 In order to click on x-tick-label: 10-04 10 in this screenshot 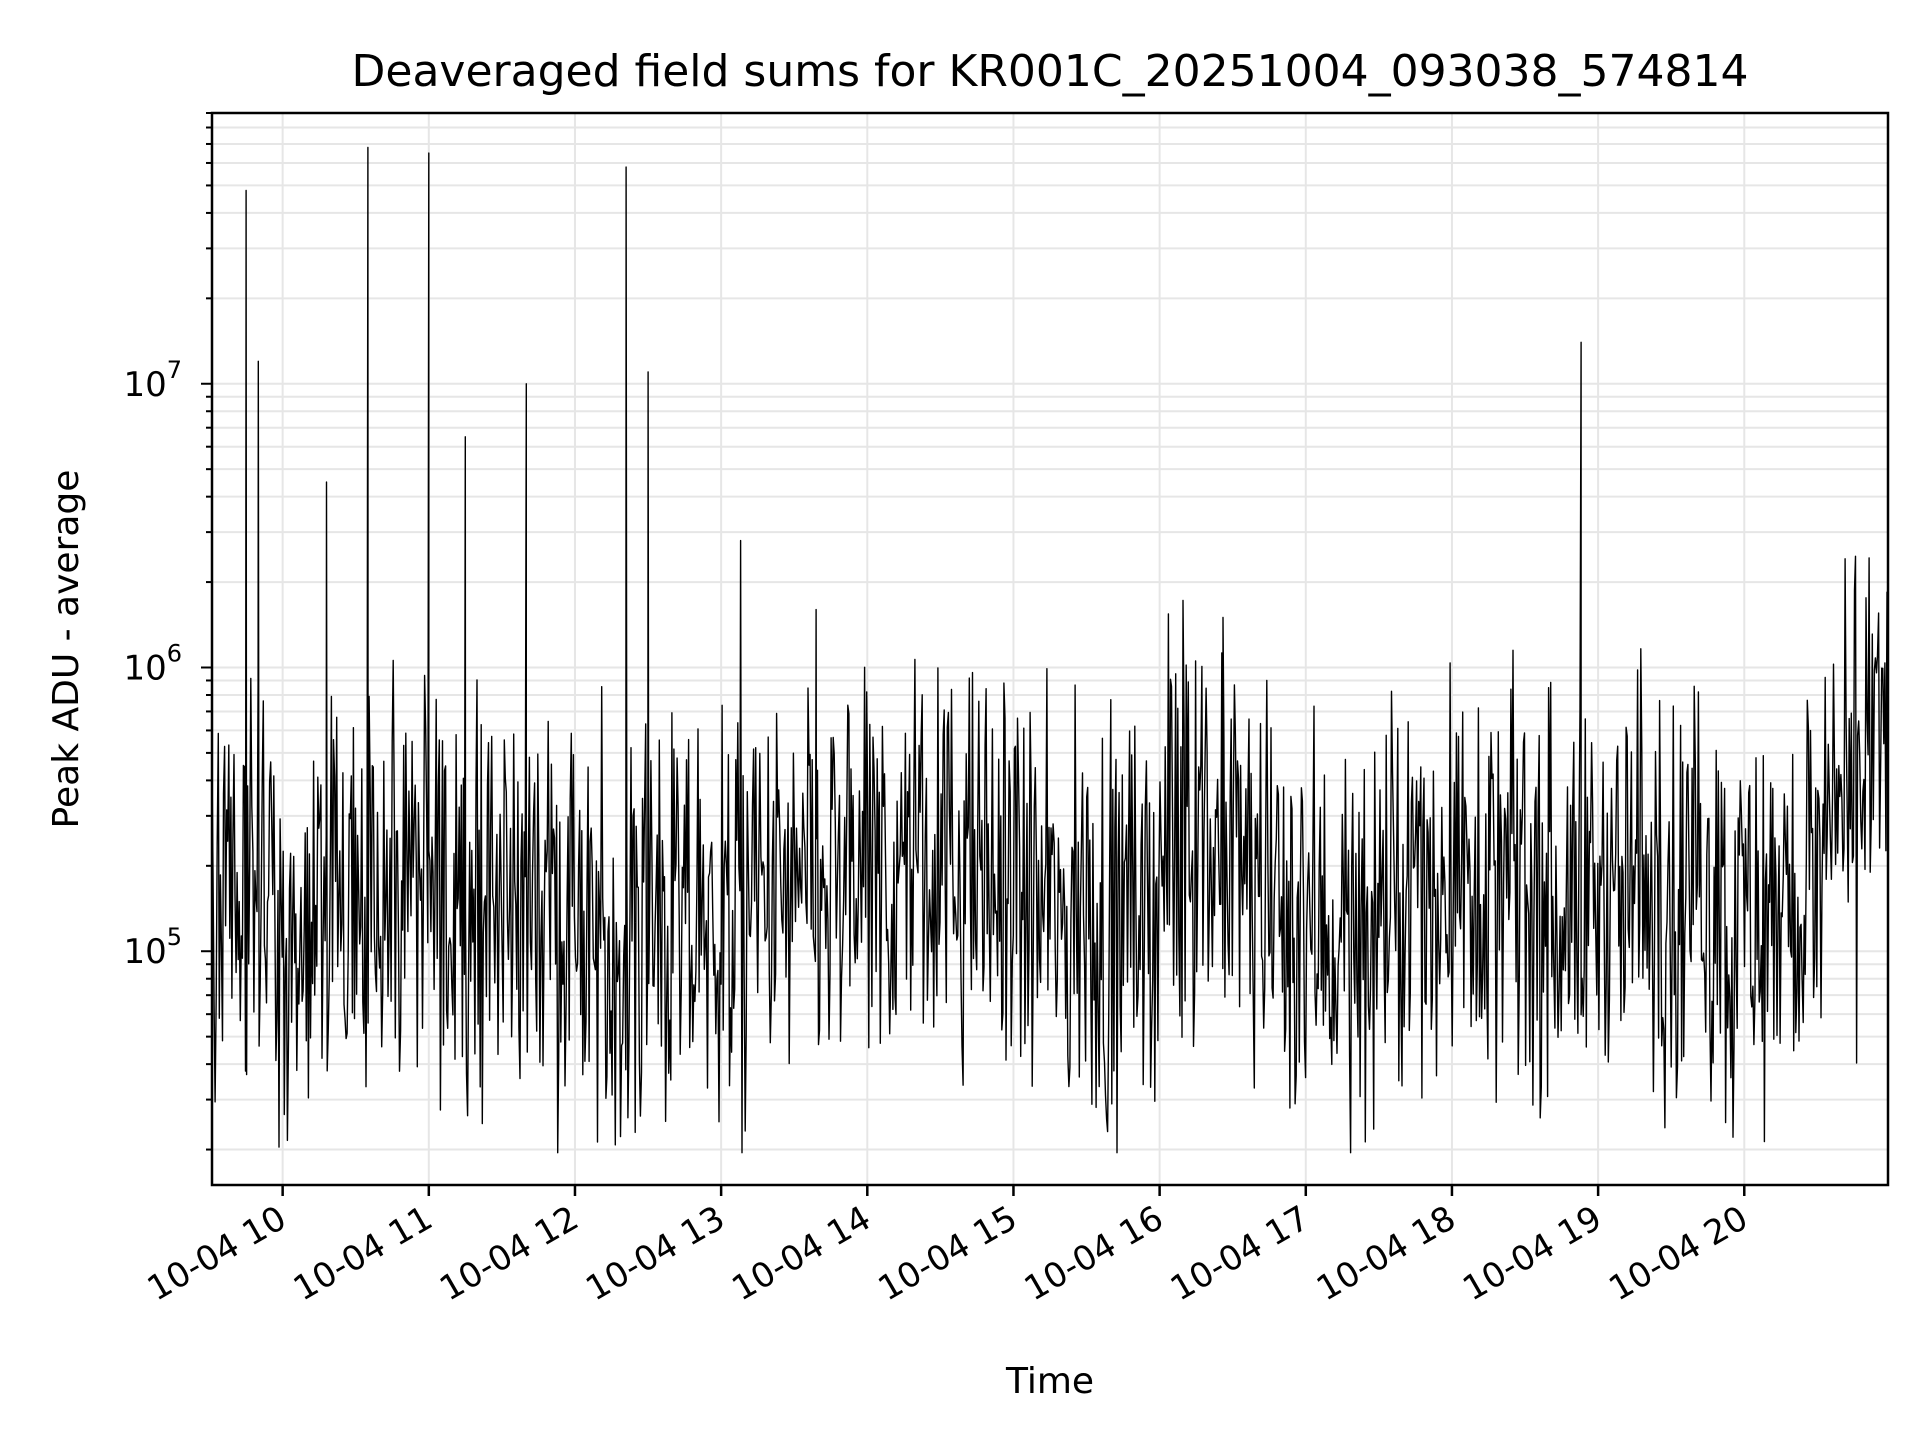, I will do `click(217, 1253)`.